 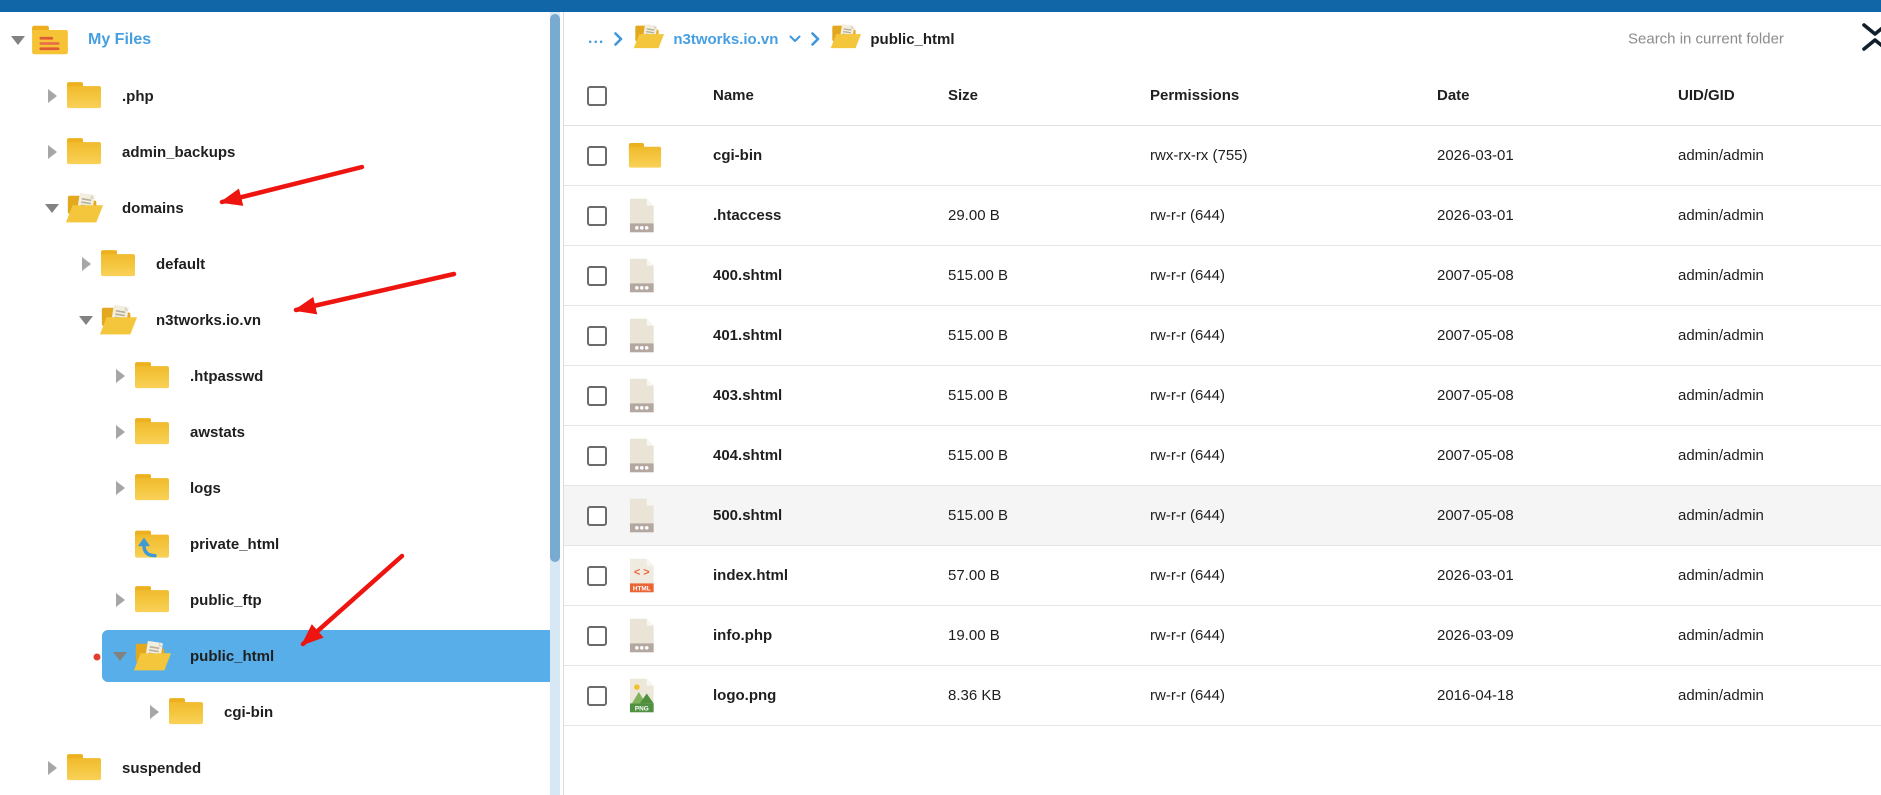 What do you see at coordinates (748, 275) in the screenshot?
I see `file-name: 400.shtml` at bounding box center [748, 275].